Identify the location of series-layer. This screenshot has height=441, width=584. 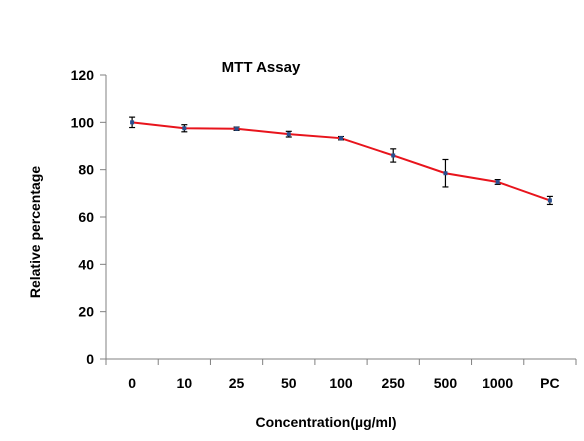
(341, 161).